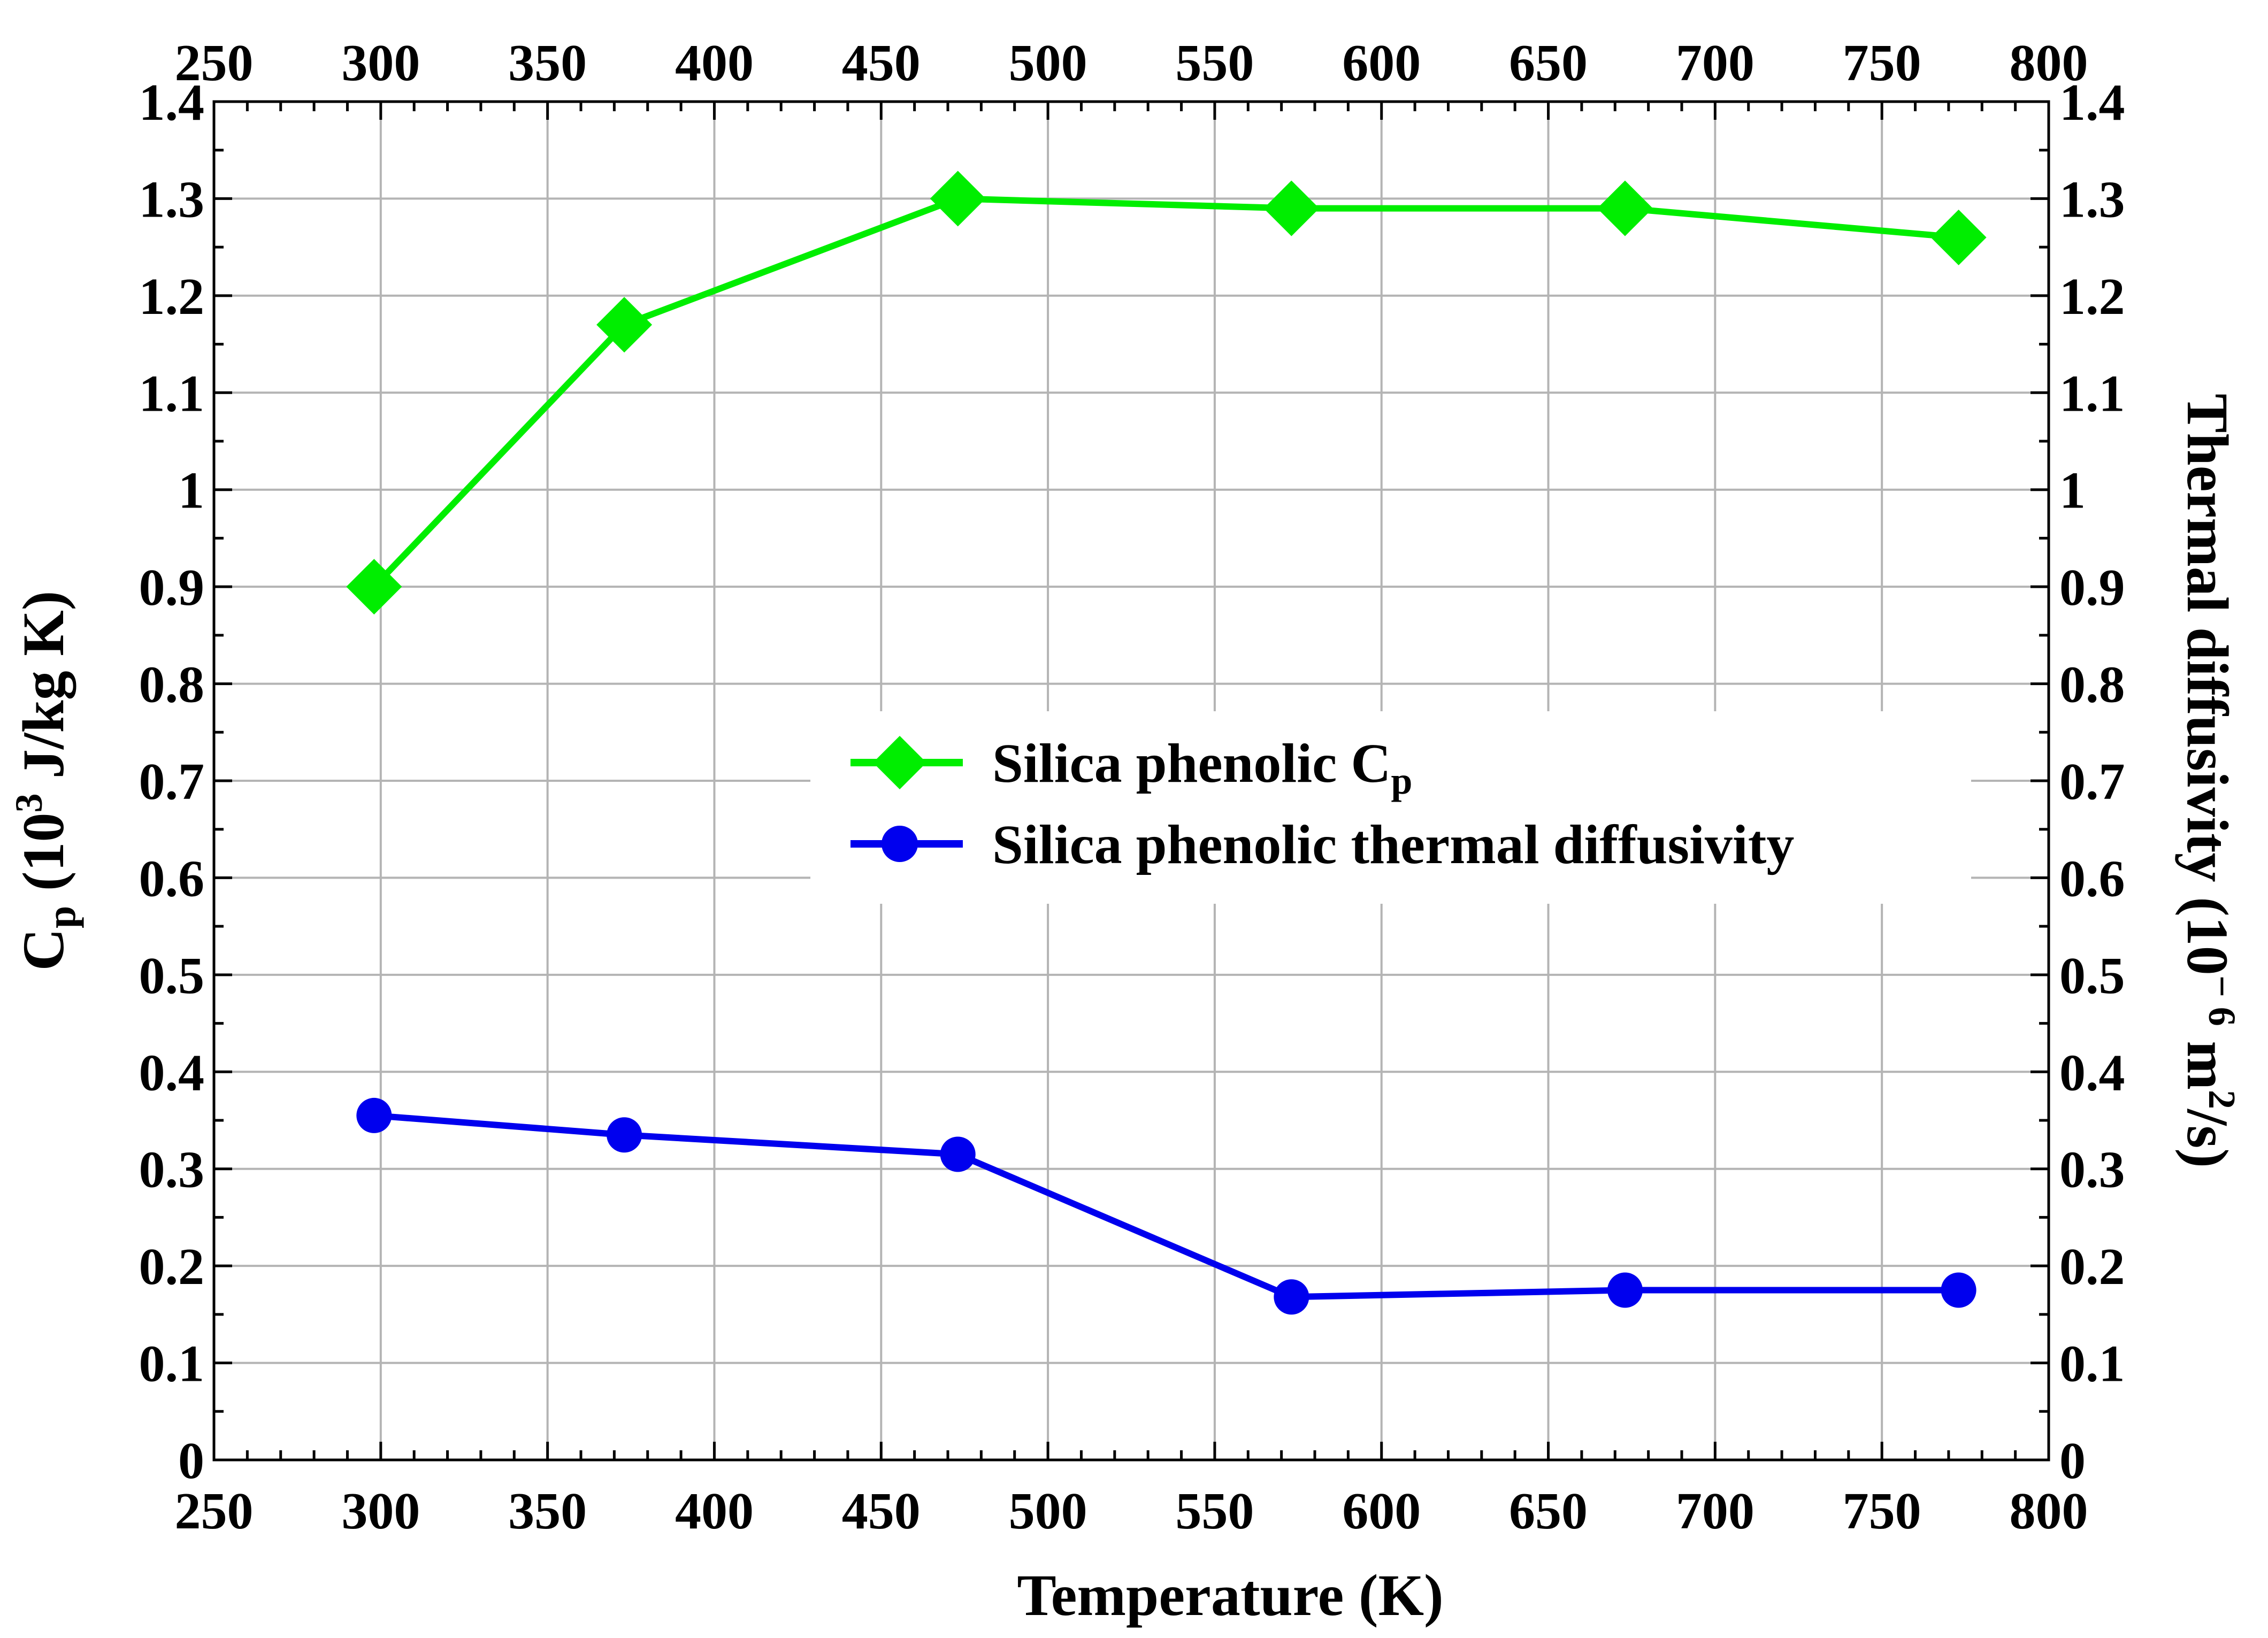 The image size is (2268, 1638). I want to click on x-tick-label-top: 700, so click(1715, 63).